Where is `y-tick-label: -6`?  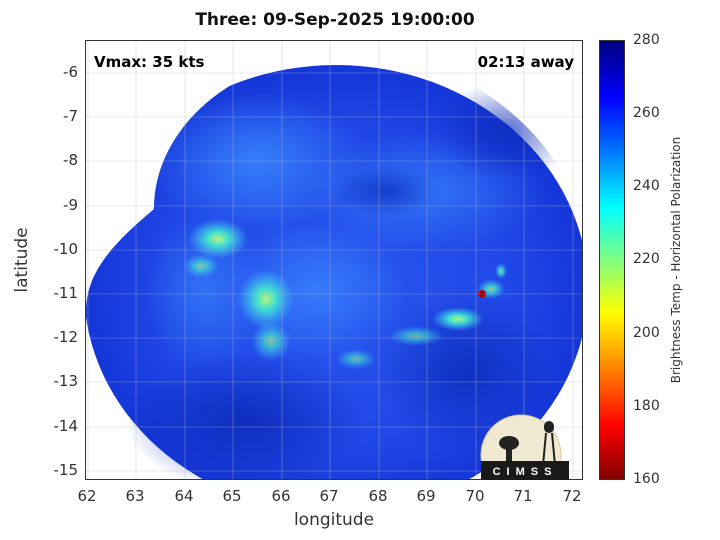
y-tick-label: -6 is located at coordinates (70, 72).